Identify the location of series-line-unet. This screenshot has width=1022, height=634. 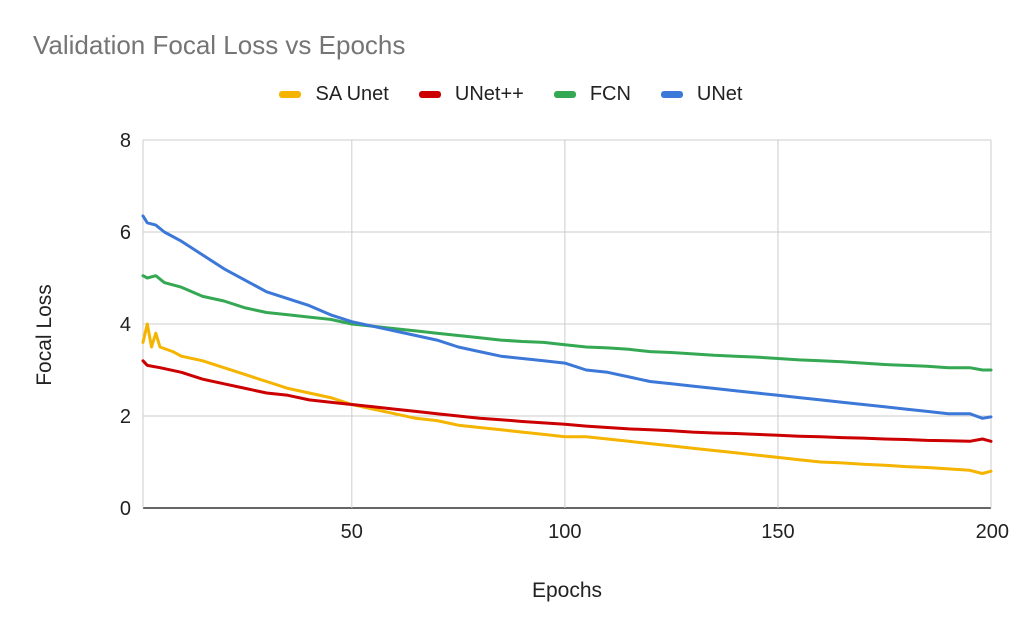
(567, 401).